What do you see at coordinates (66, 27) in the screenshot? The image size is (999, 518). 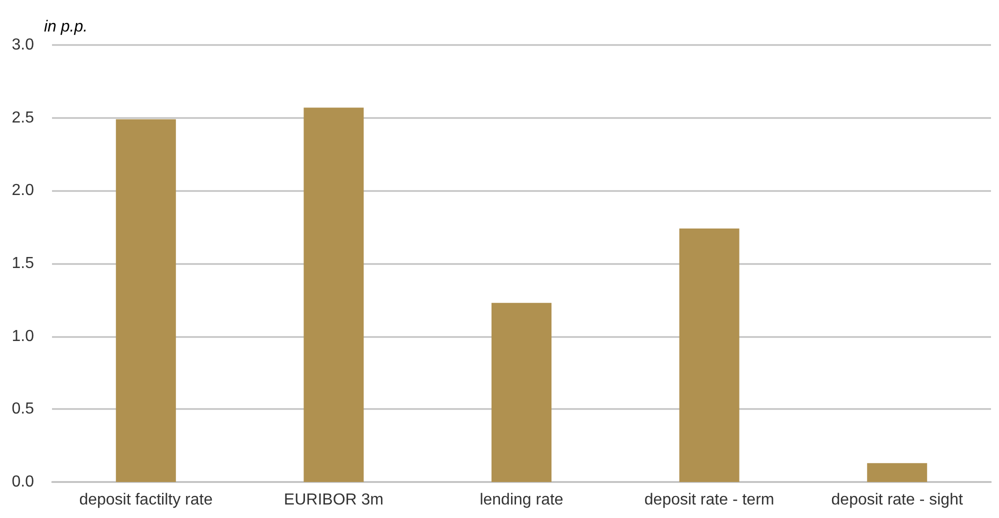 I see `y-axis-title: in p.p.` at bounding box center [66, 27].